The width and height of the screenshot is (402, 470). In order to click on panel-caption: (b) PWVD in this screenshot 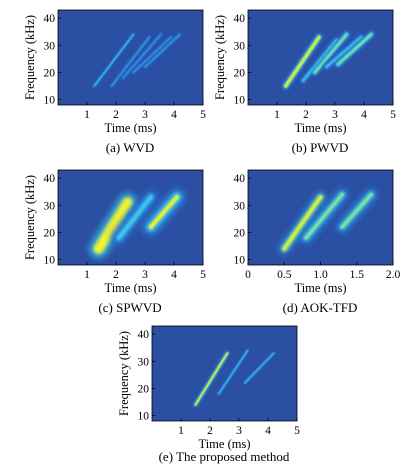, I will do `click(320, 147)`.